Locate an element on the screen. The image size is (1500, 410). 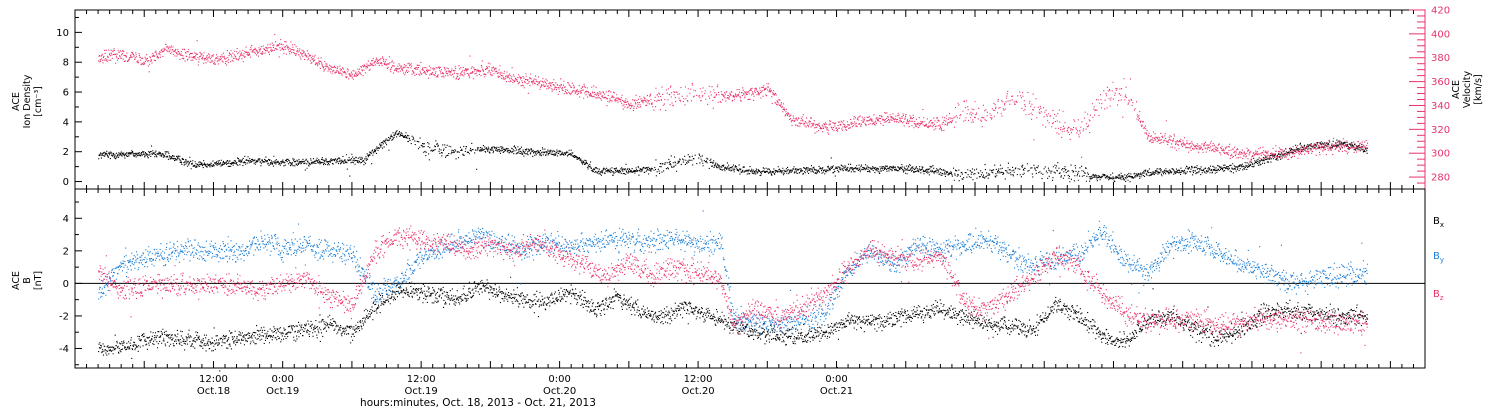
density-tick-label: 0 is located at coordinates (66, 182).